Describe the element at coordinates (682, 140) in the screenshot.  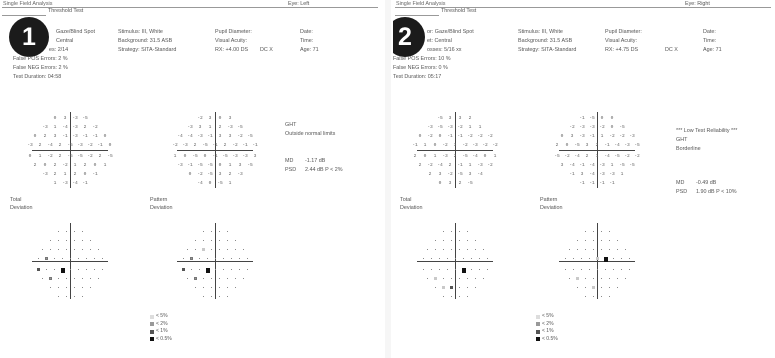
I see `ght-label: GHT` at that location.